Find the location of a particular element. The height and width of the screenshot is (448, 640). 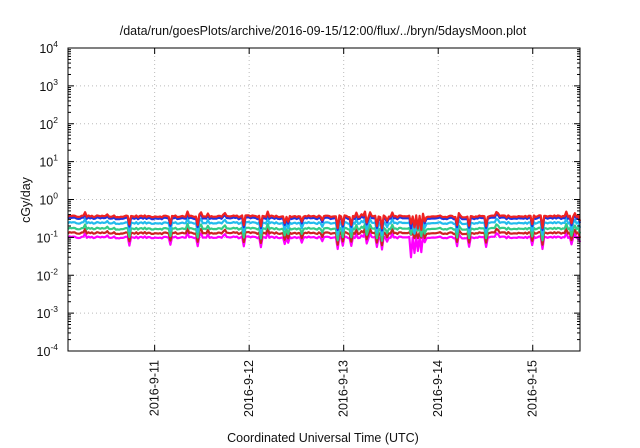

x-tick-label: 2016-9-15 is located at coordinates (533, 388).